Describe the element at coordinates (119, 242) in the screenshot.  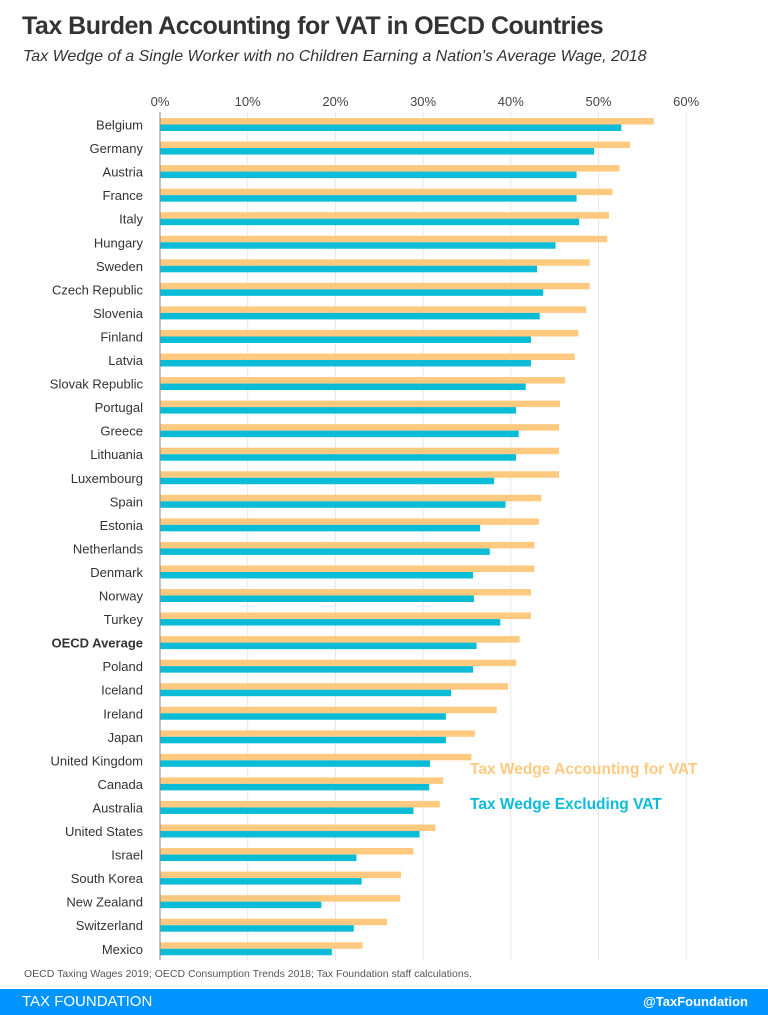
I see `category-label: Hungary` at that location.